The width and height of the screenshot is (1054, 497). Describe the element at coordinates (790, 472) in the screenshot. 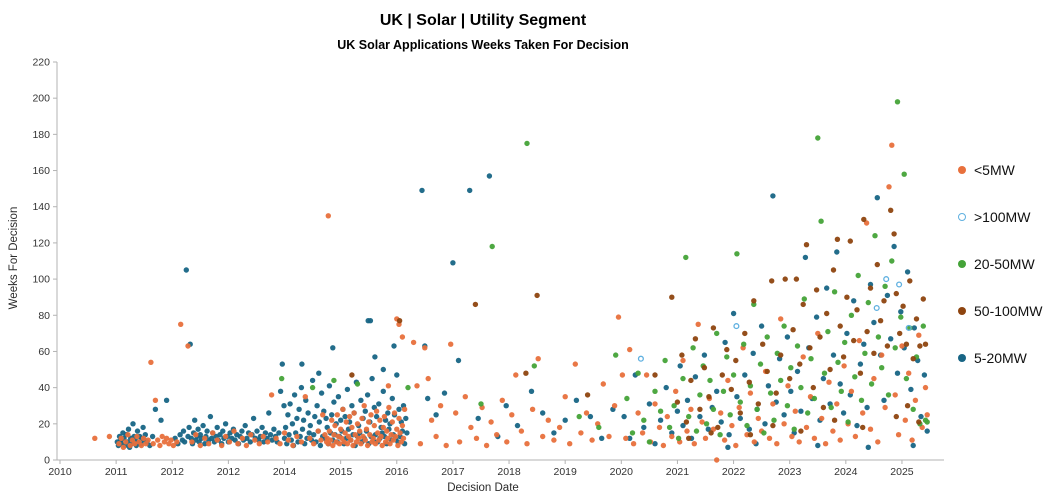

I see `x-tick-label: 2023` at that location.